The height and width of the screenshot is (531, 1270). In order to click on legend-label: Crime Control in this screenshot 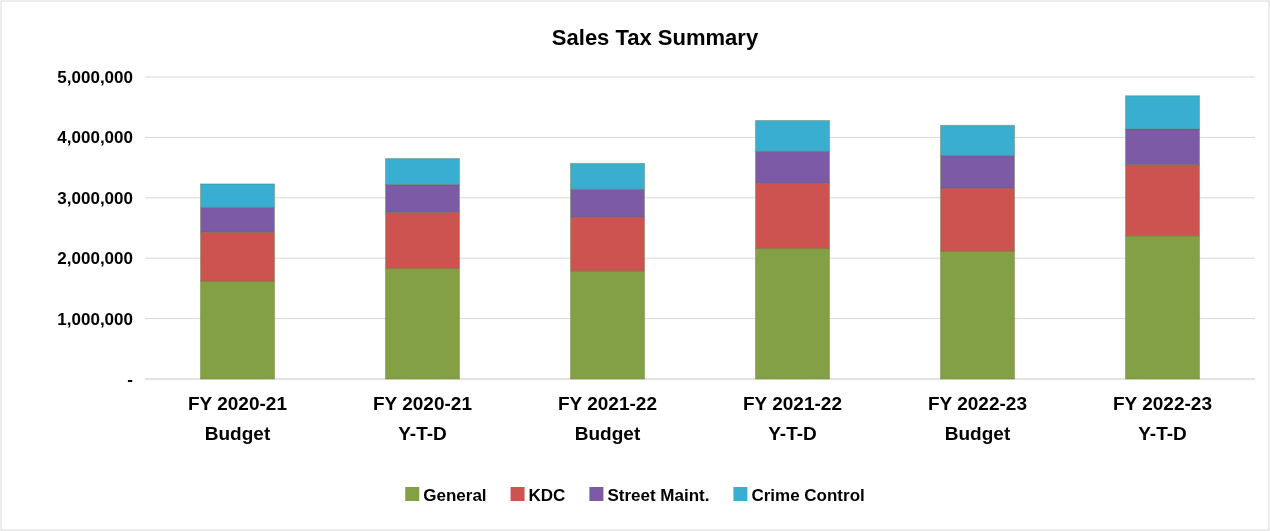, I will do `click(808, 495)`.